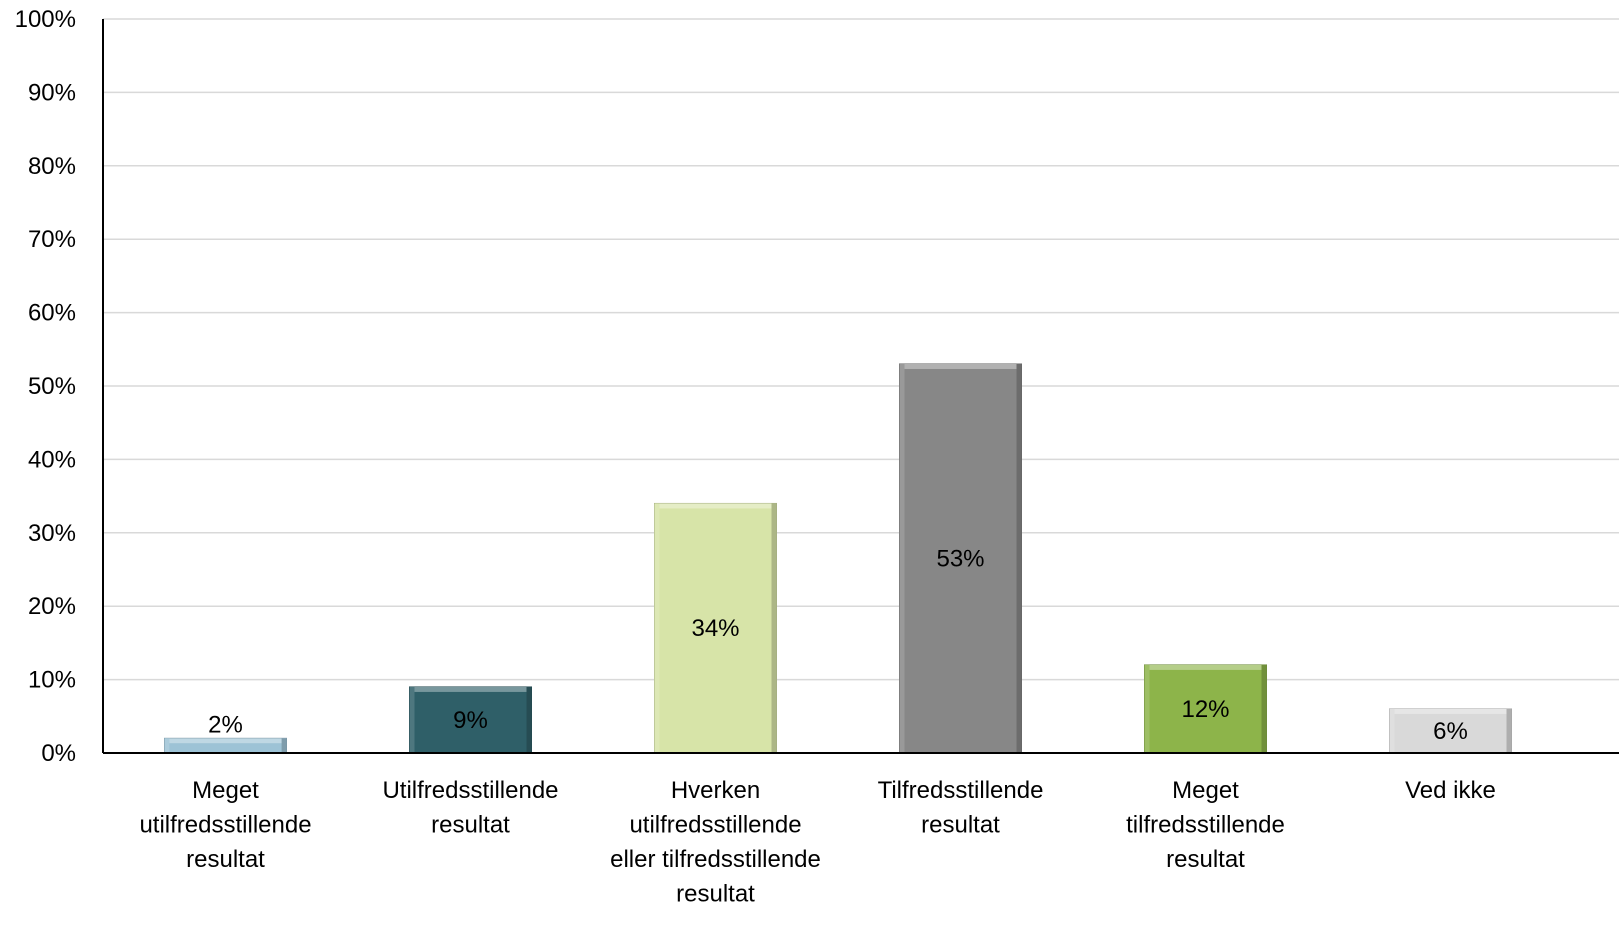 The image size is (1619, 934). I want to click on category-label: Ved ikke, so click(1450, 790).